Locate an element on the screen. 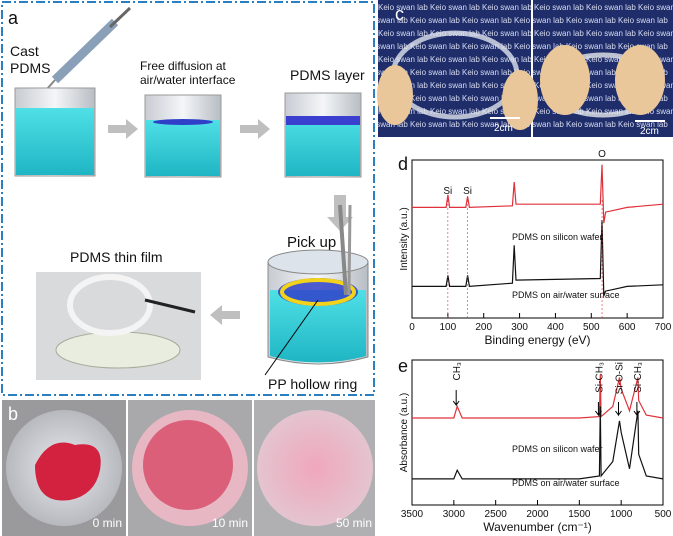  x-axis-label: Wavenumber (cm⁻¹) is located at coordinates (537, 527).